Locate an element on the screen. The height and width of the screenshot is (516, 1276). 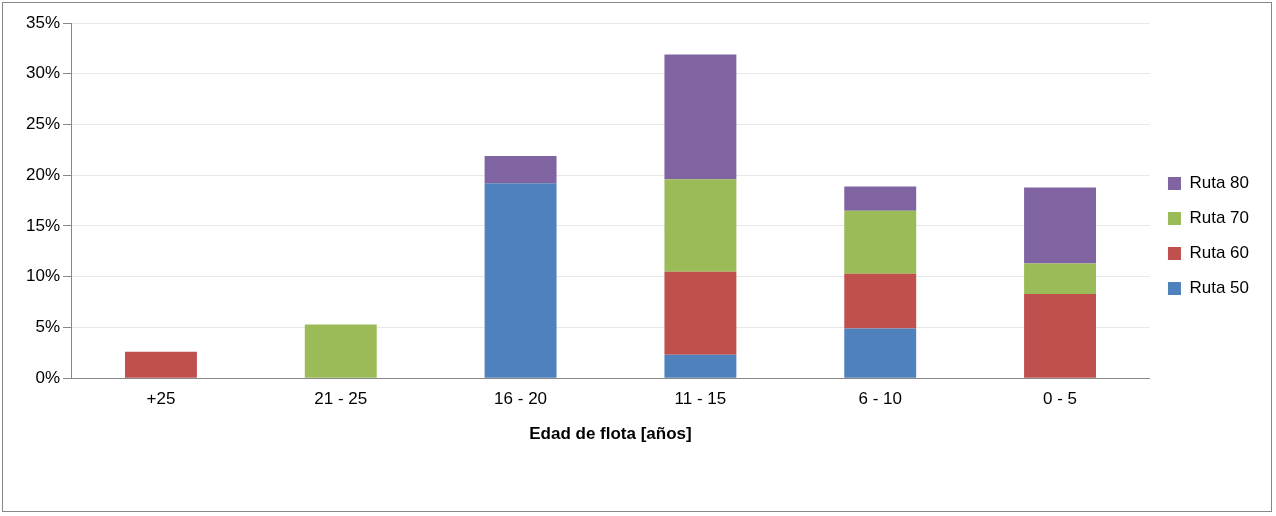
x-tick-label: 21 - 25 is located at coordinates (341, 399).